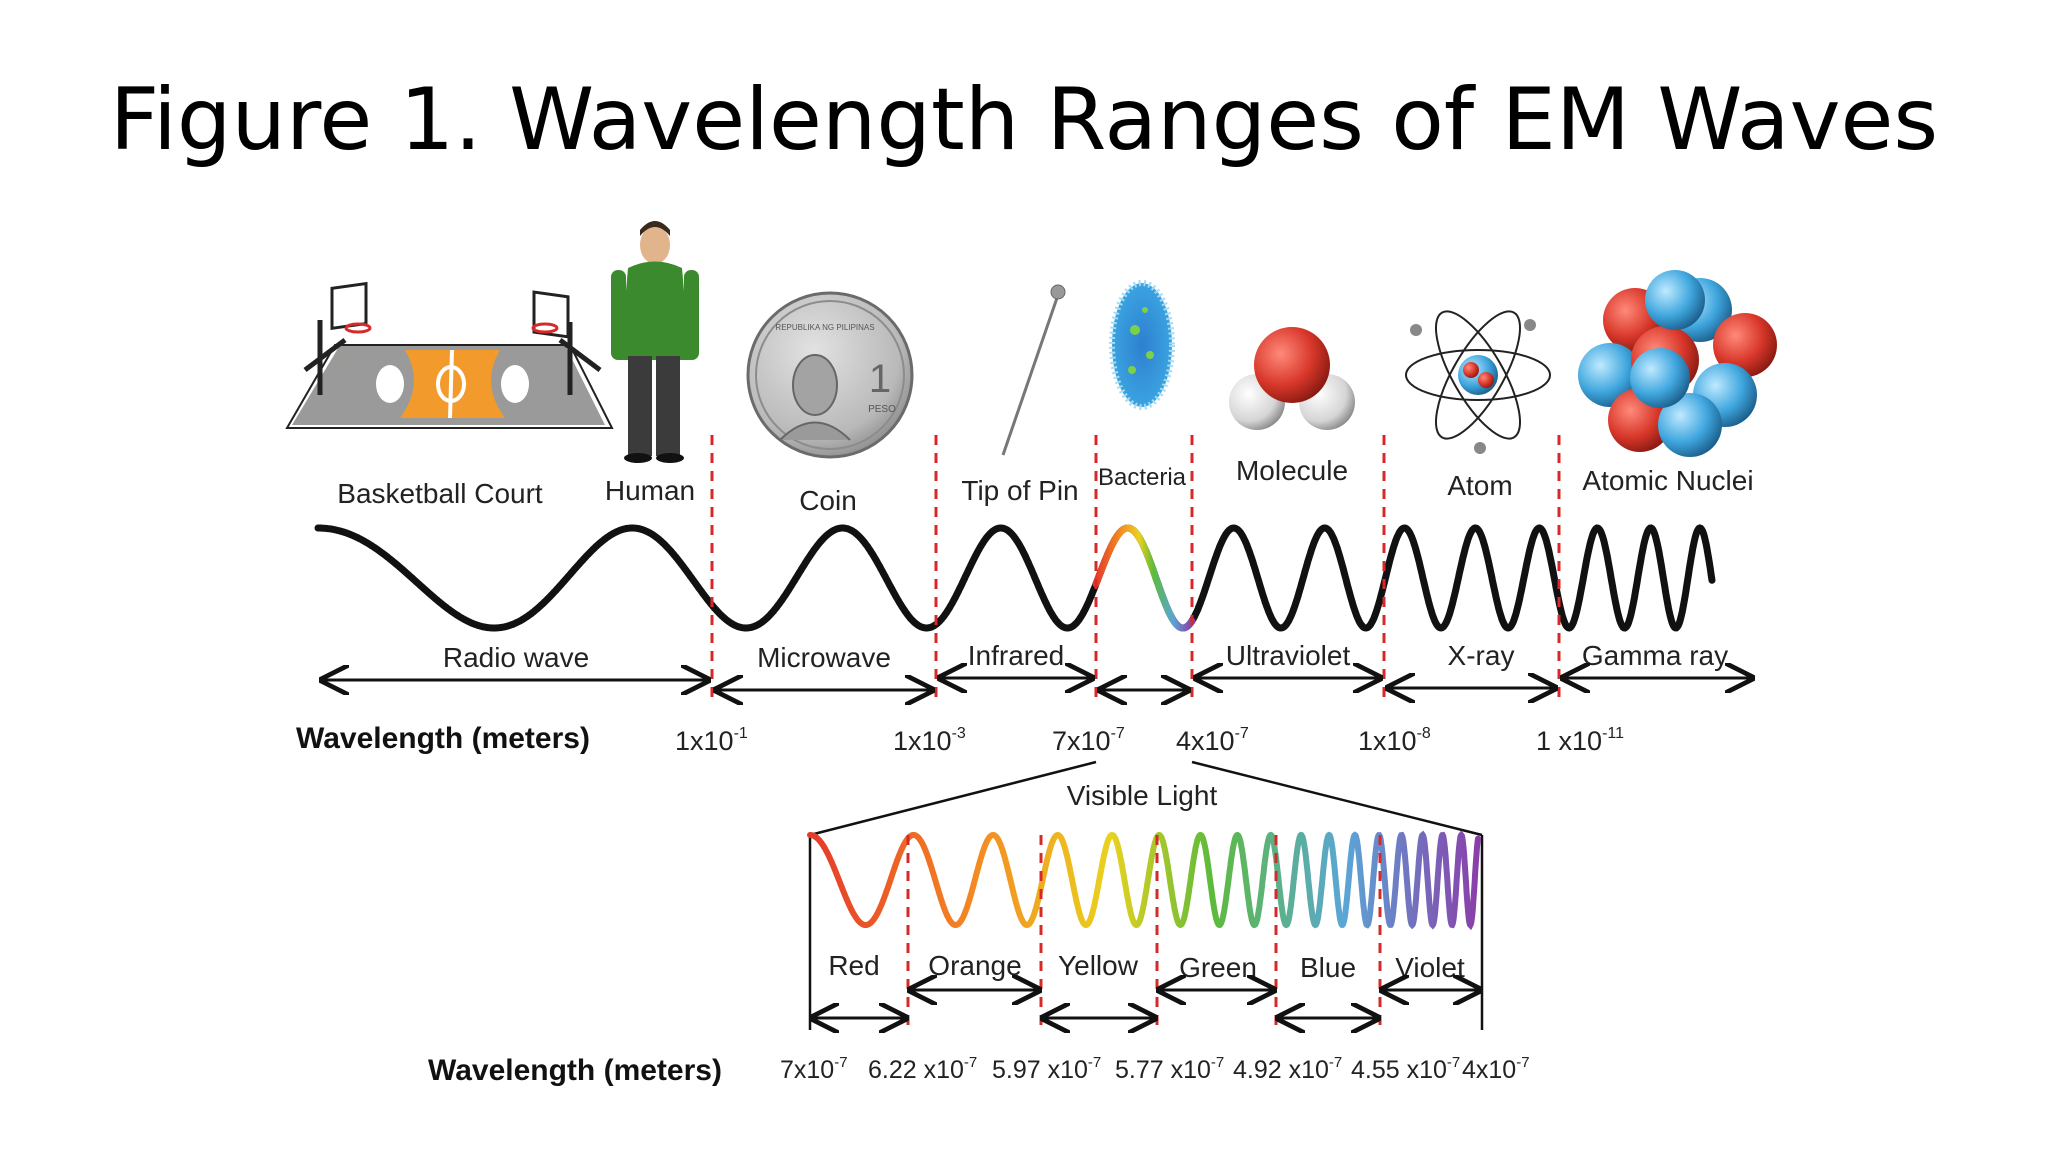 The height and width of the screenshot is (1152, 2048). What do you see at coordinates (711, 740) in the screenshot?
I see `boundary-value: 1x10⁻¹` at bounding box center [711, 740].